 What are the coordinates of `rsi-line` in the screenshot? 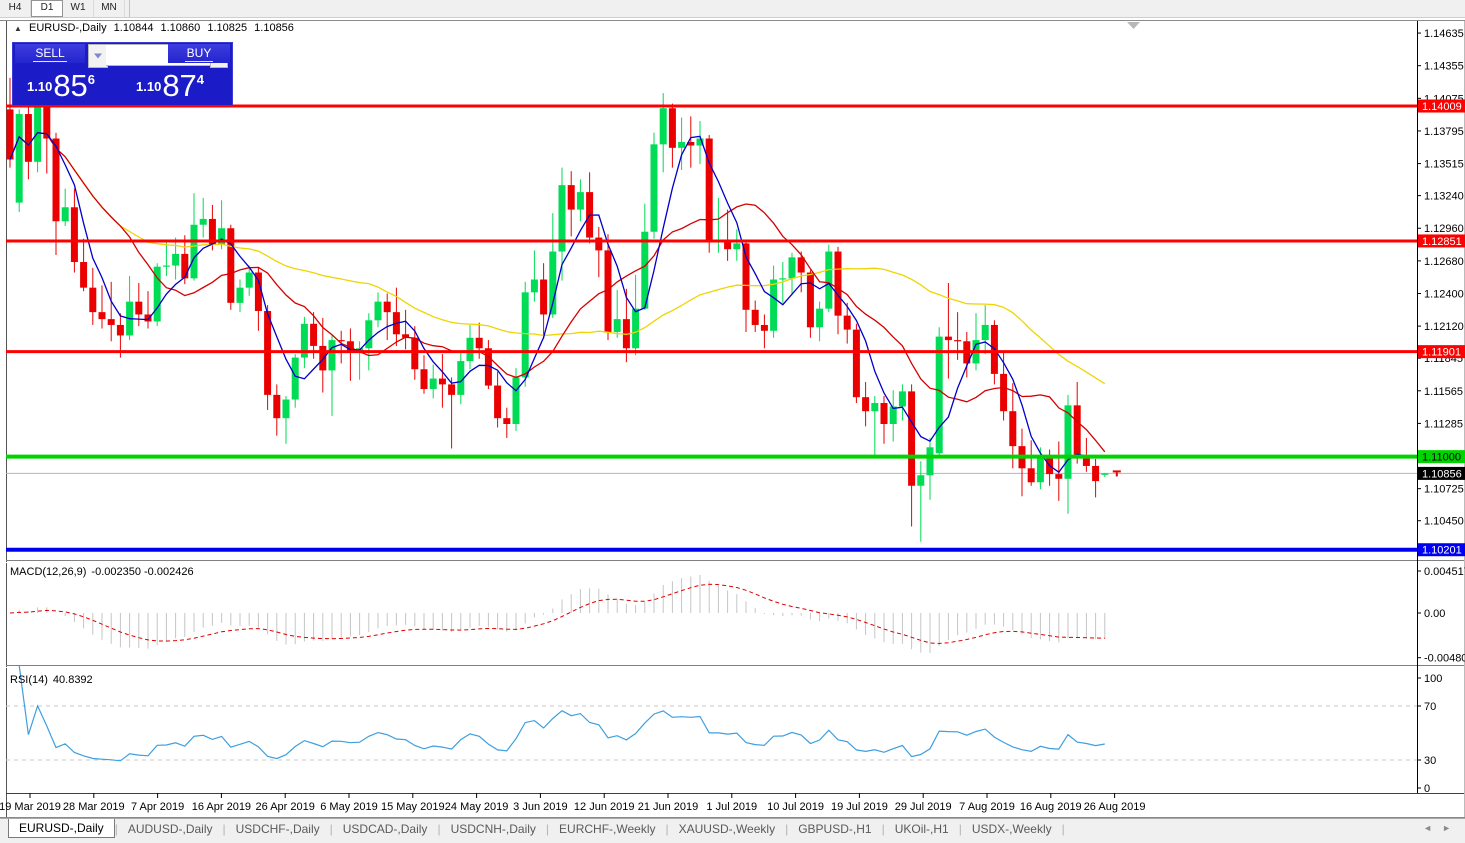 It's located at (561, 713).